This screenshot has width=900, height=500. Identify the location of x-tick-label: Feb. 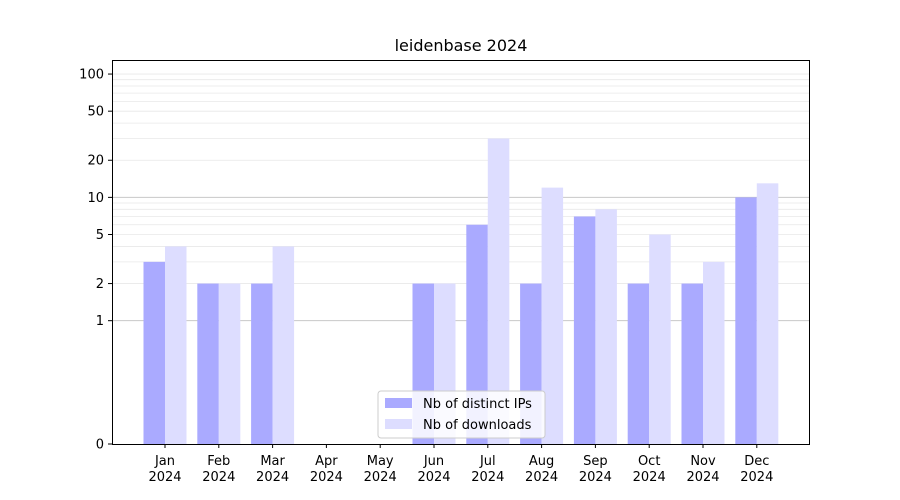
(218, 461).